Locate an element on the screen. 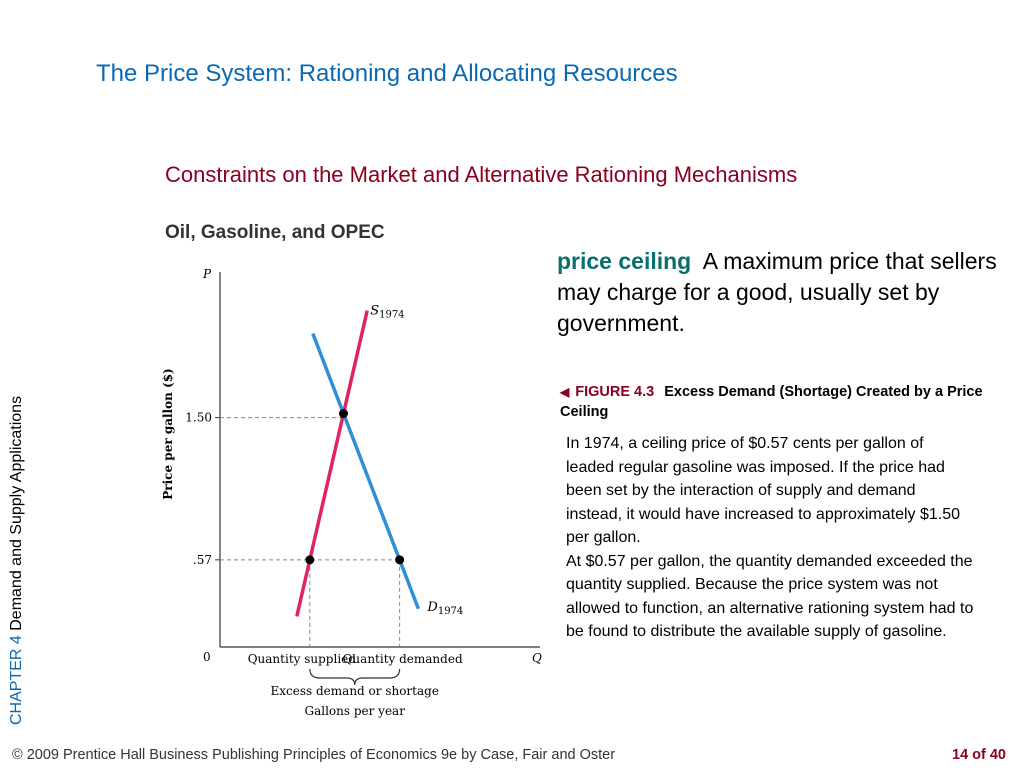  y-tick-label: 1.50 is located at coordinates (198, 418).